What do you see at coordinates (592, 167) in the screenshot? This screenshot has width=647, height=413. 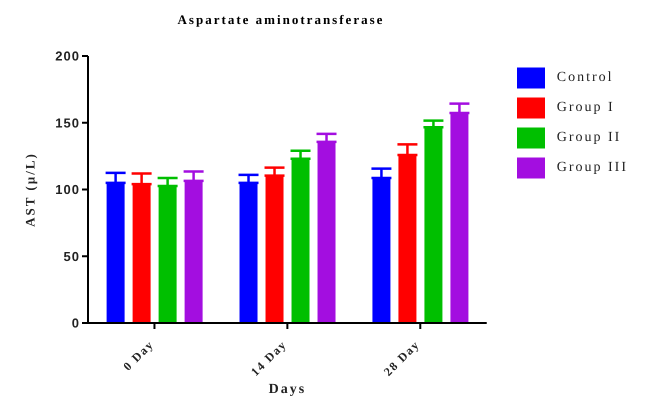 I see `legend-label: Group III` at bounding box center [592, 167].